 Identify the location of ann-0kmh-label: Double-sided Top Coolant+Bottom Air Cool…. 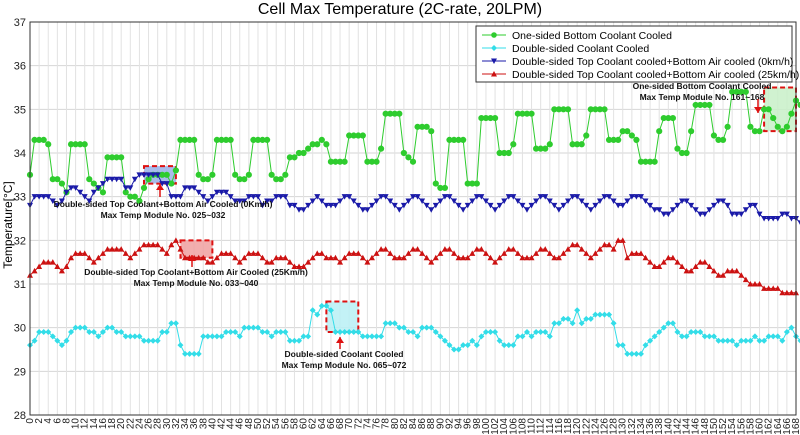
(163, 204).